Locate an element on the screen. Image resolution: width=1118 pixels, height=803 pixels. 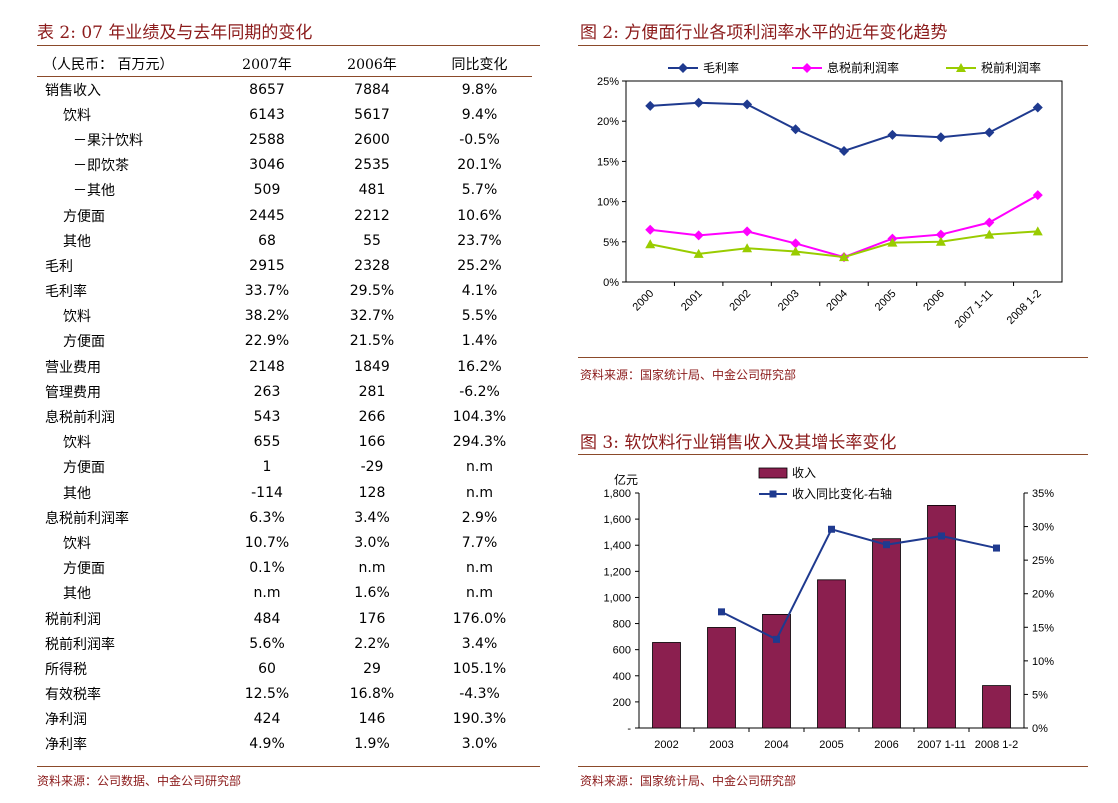
cell-2006: 5617 is located at coordinates (372, 114).